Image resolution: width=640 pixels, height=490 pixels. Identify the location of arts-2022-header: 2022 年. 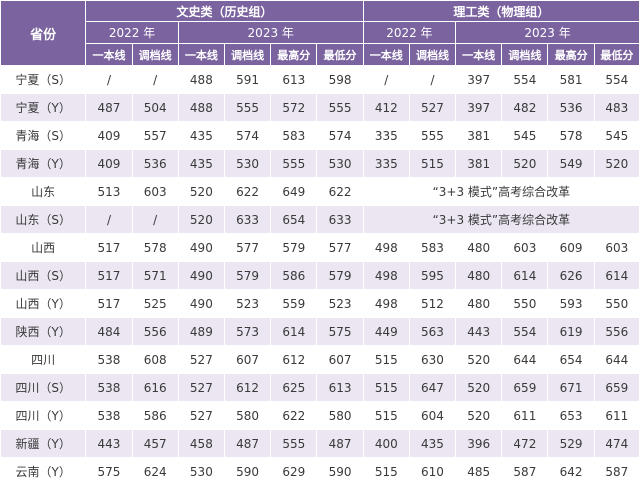
(132, 32).